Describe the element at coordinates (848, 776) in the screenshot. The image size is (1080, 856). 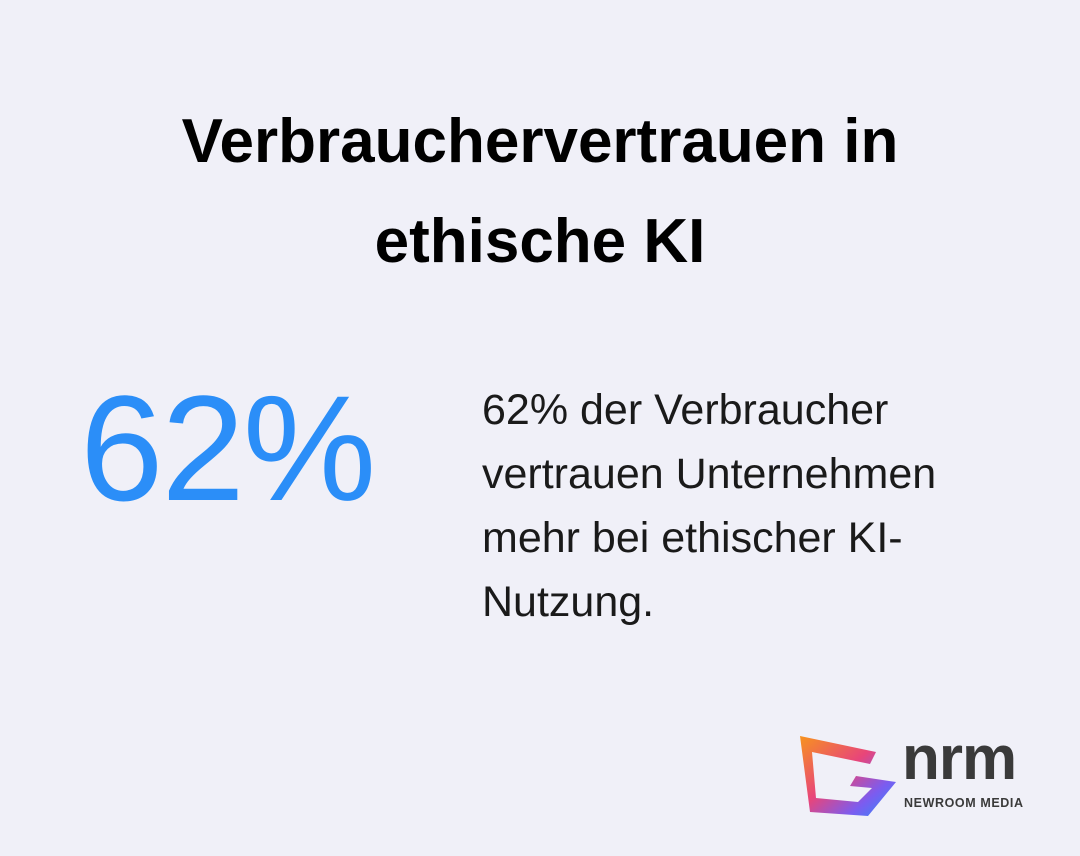
I see `logo-icon` at that location.